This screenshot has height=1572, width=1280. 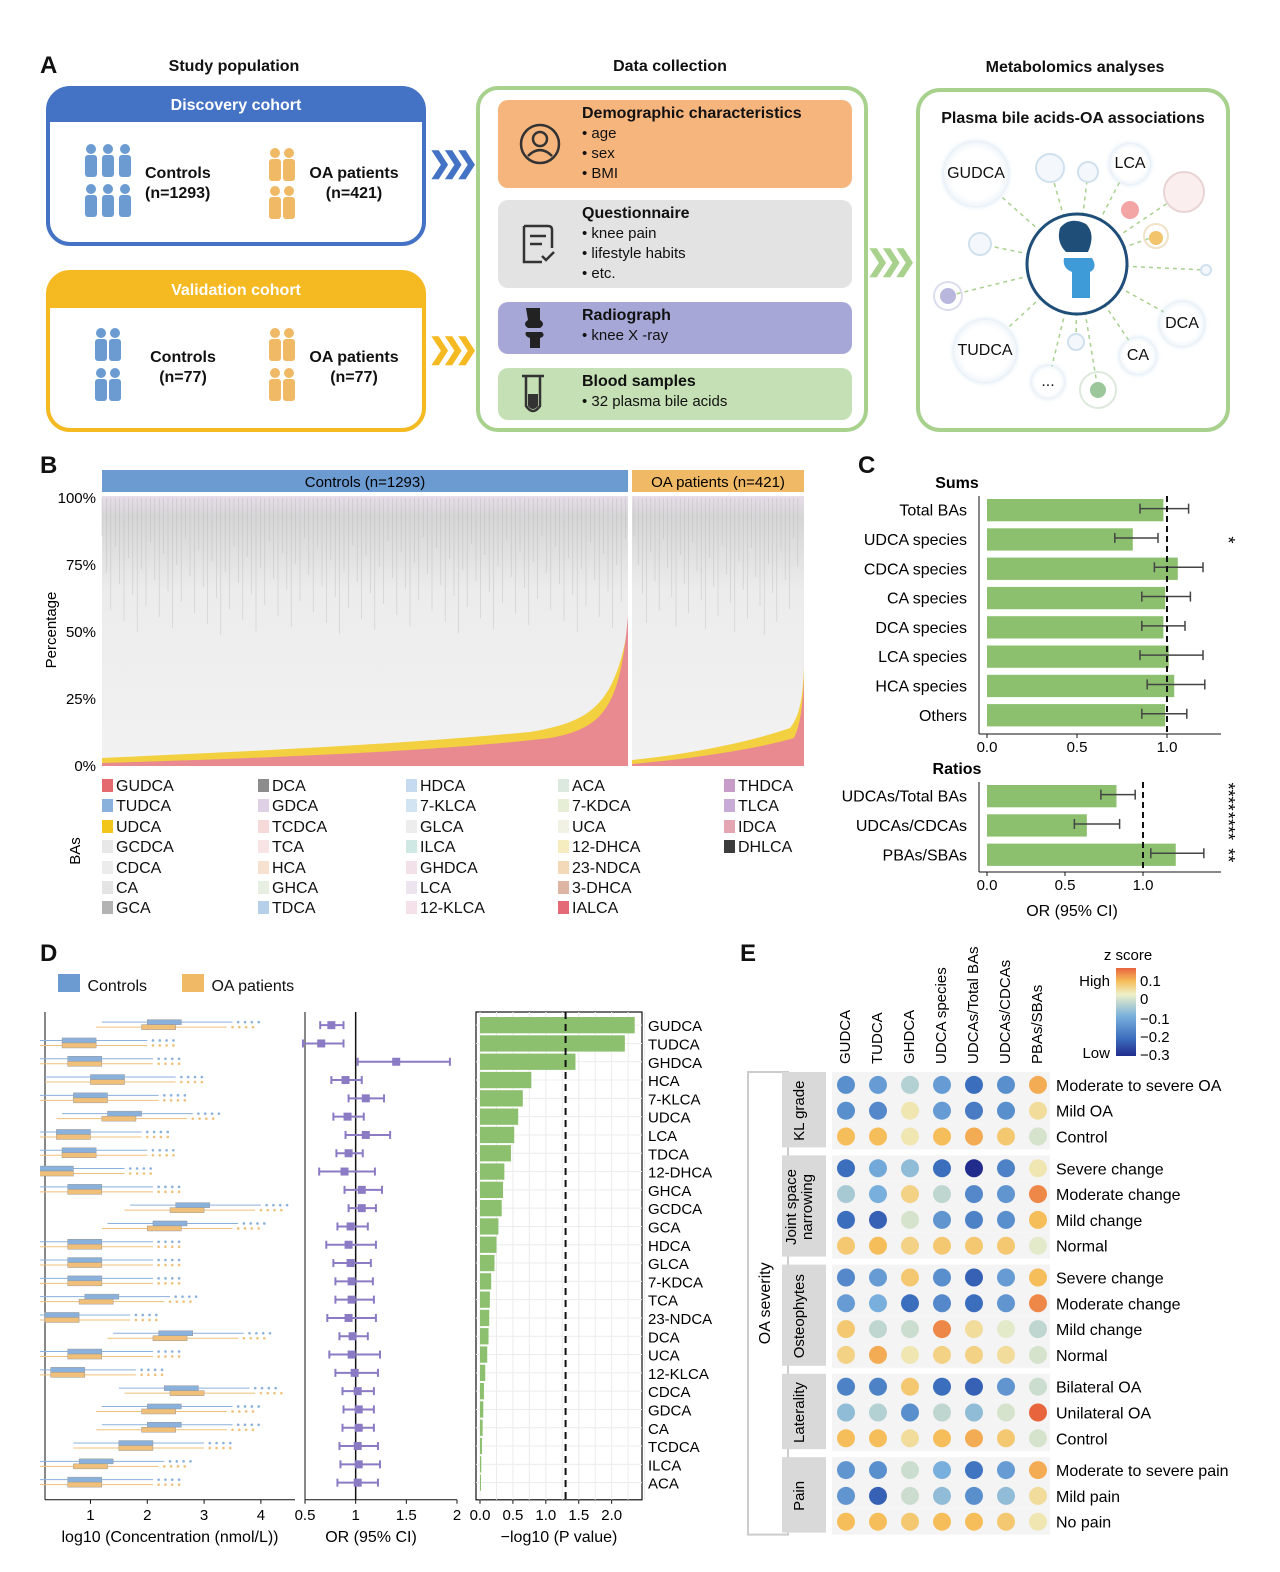 I want to click on d-p-label: DCA, so click(x=664, y=1337).